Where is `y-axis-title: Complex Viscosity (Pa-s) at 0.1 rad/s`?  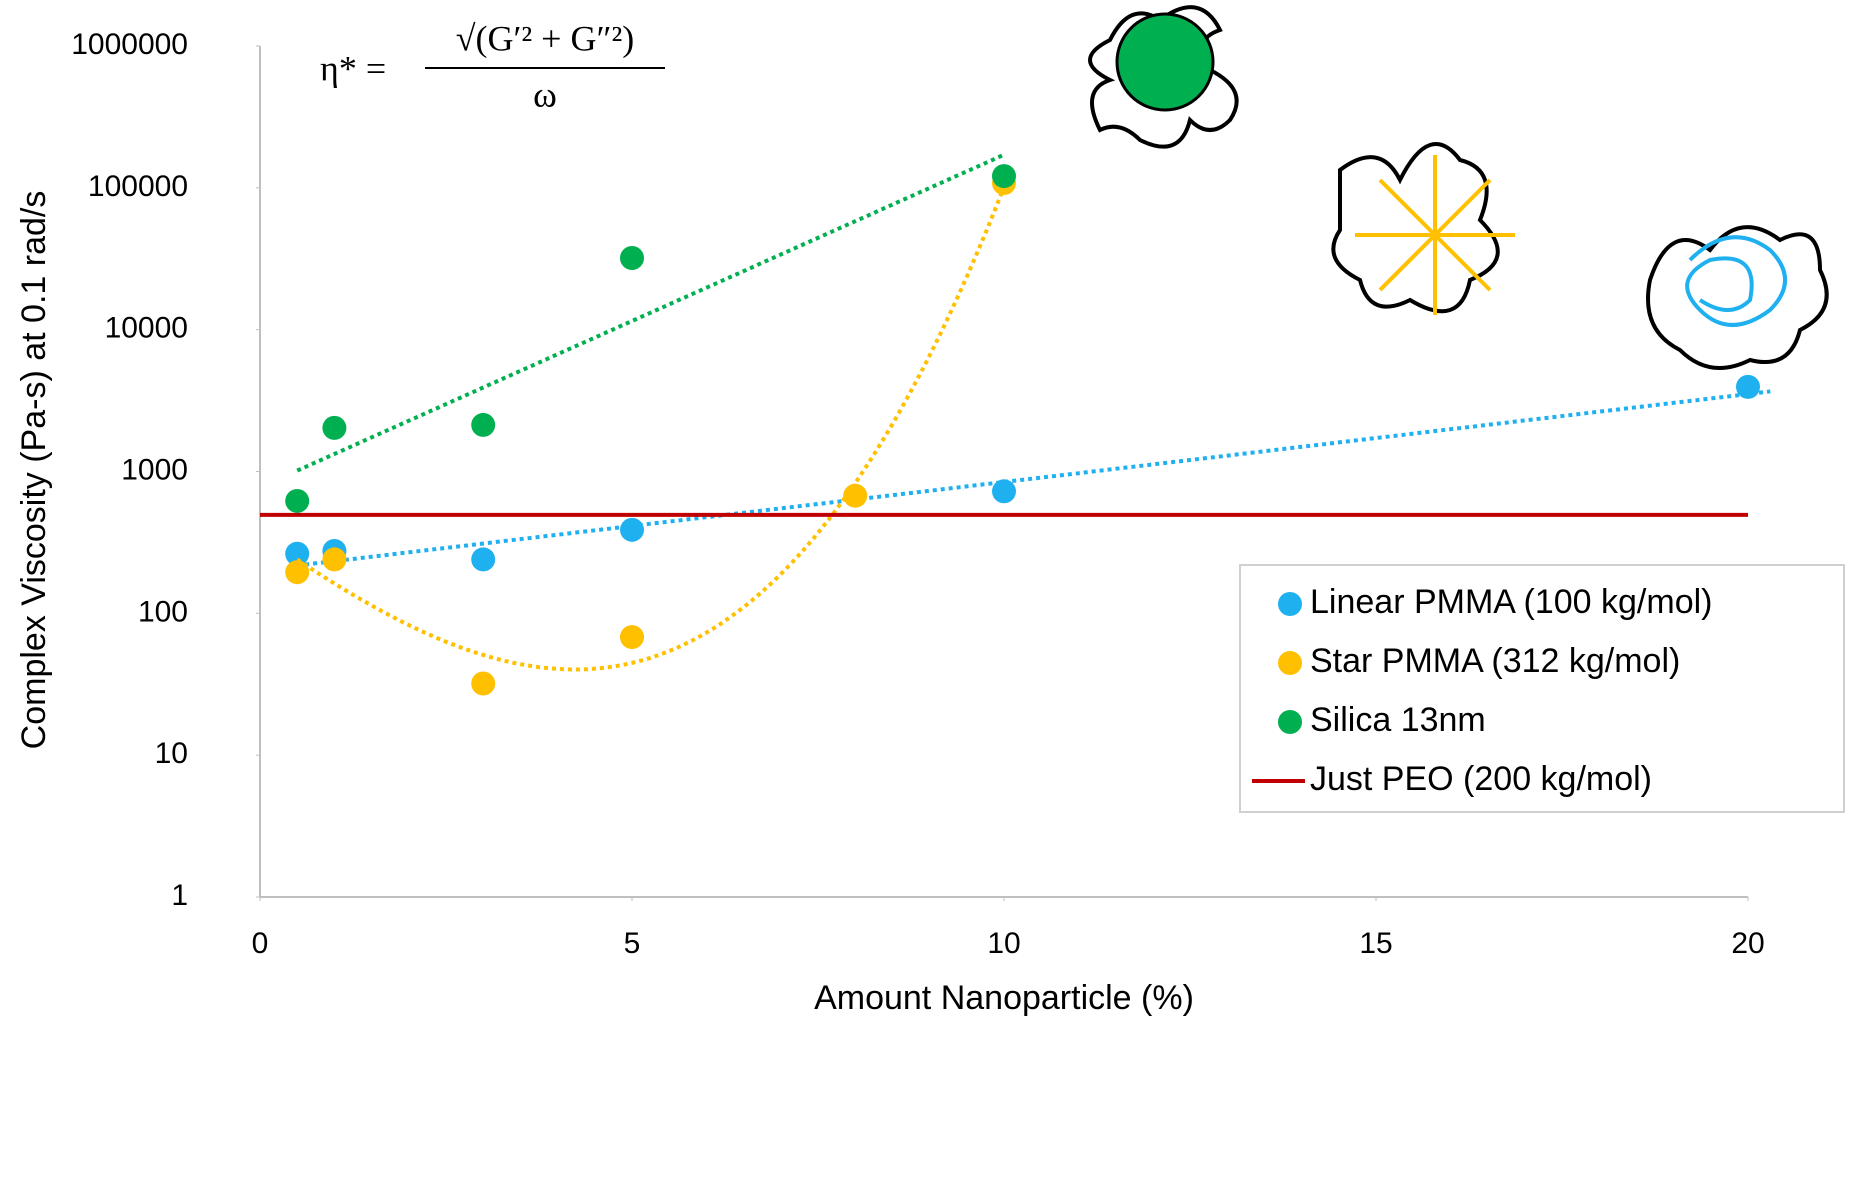 y-axis-title: Complex Viscosity (Pa-s) at 0.1 rad/s is located at coordinates (34, 470).